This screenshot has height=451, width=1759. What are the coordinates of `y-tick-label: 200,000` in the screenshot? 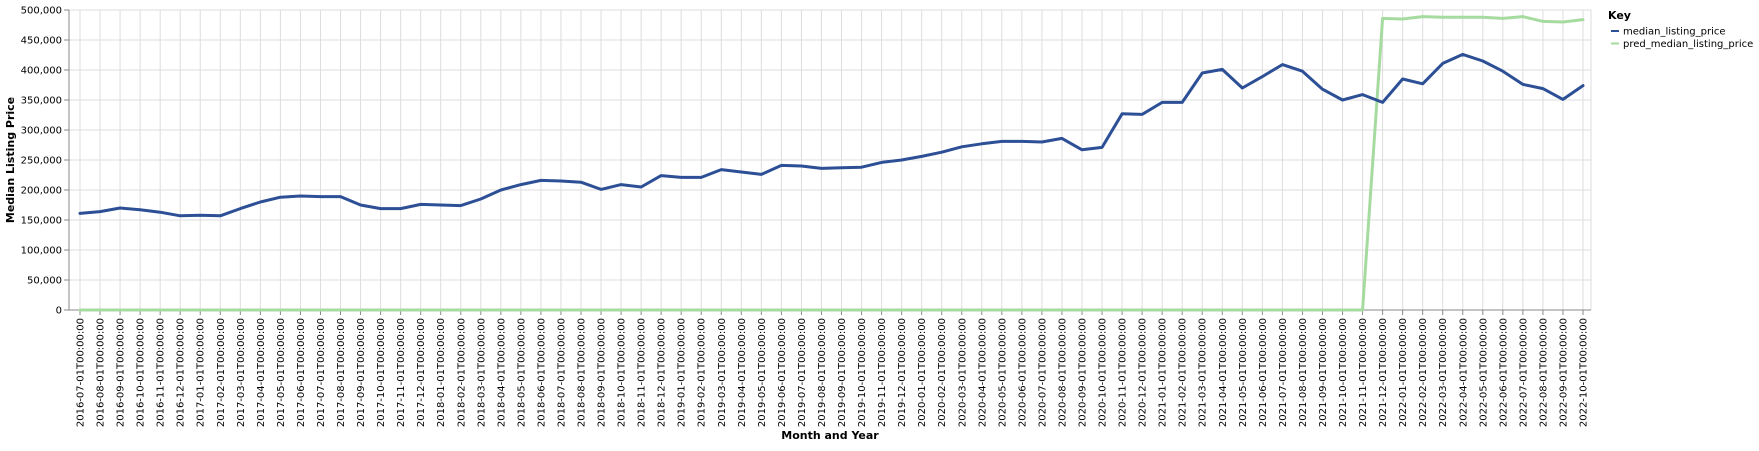 It's located at (41, 191).